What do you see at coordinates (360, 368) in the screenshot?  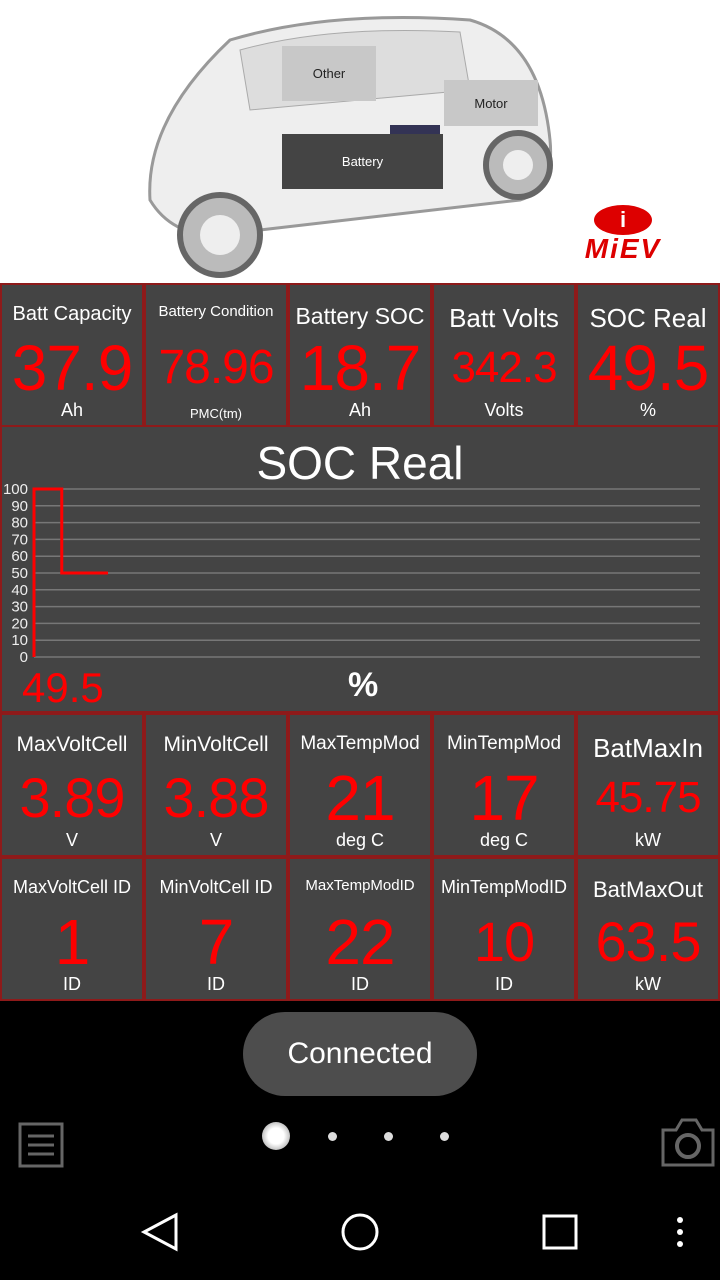 I see `metric-value: 18.7` at bounding box center [360, 368].